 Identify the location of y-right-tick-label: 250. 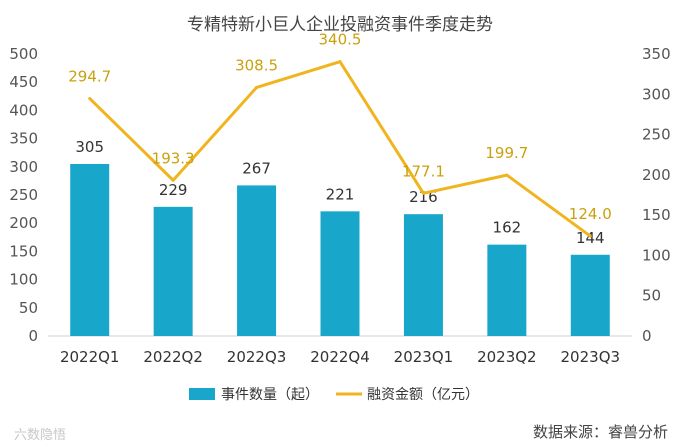
(656, 135).